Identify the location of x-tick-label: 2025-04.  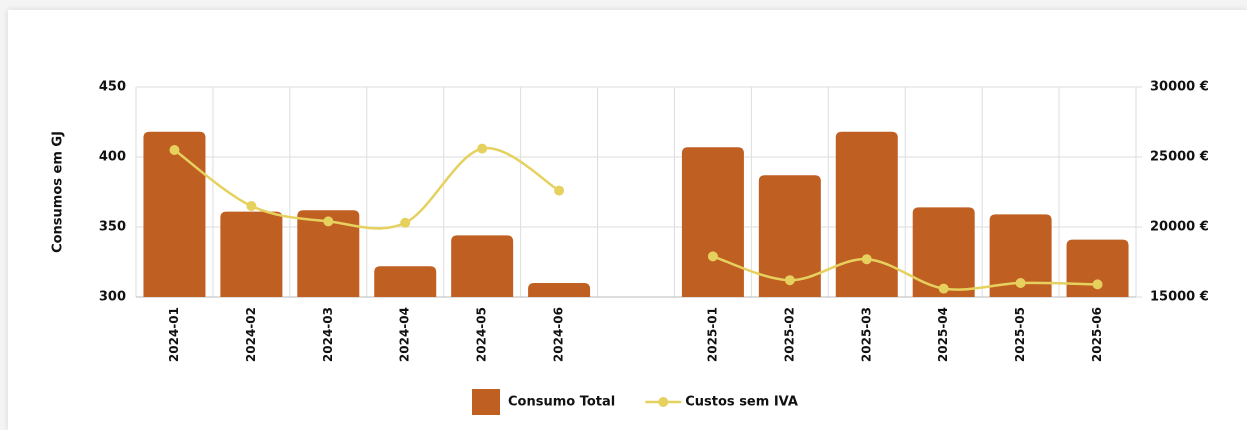
(943, 334).